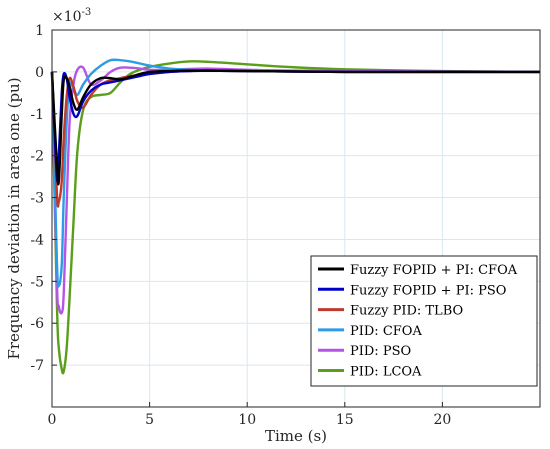  I want to click on x-tick-label: 0, so click(52, 420).